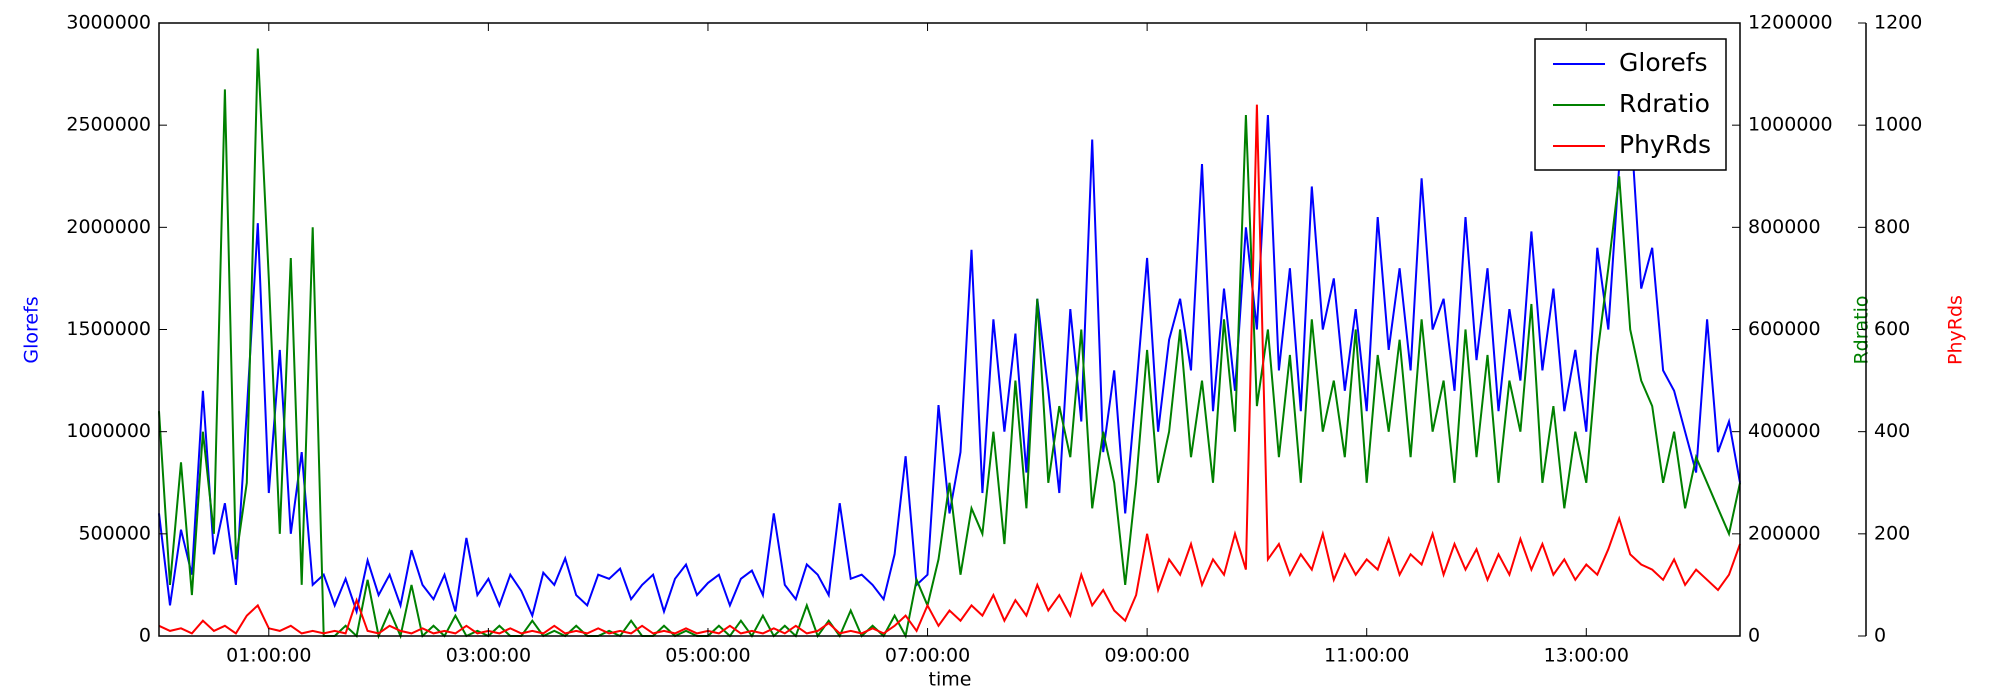 The height and width of the screenshot is (692, 2014). What do you see at coordinates (1892, 329) in the screenshot?
I see `y3-tick-label: 600` at bounding box center [1892, 329].